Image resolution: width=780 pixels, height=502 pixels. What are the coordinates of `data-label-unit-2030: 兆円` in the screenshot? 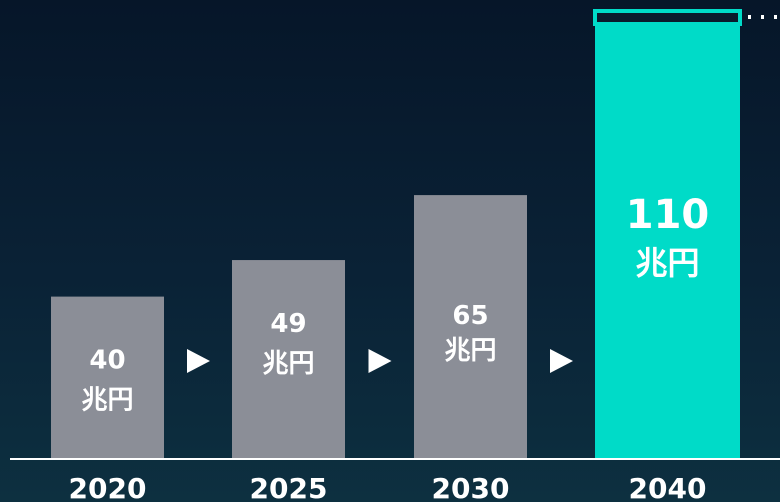 It's located at (470, 351).